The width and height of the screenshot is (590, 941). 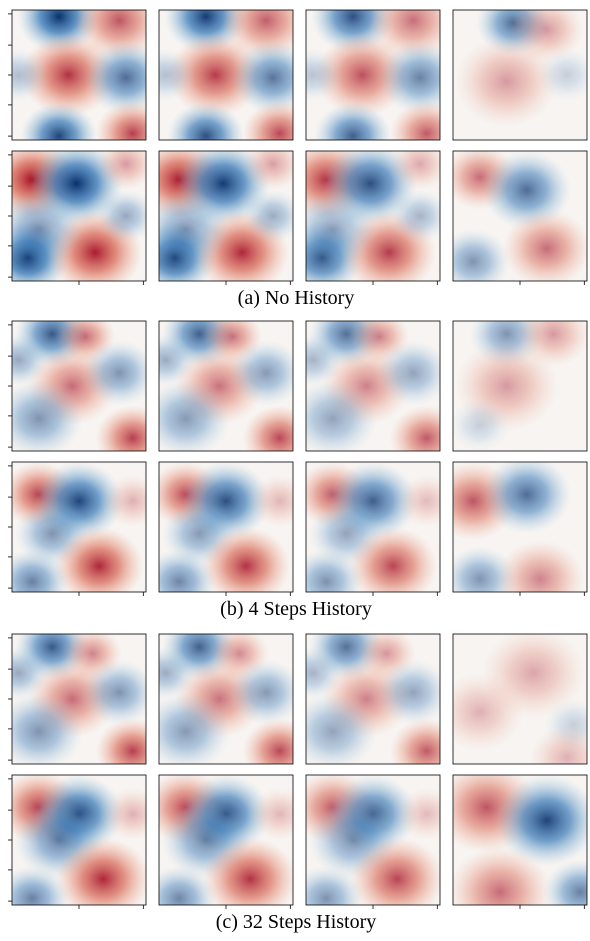 I want to click on caption: (c) 32 Steps History, so click(x=296, y=922).